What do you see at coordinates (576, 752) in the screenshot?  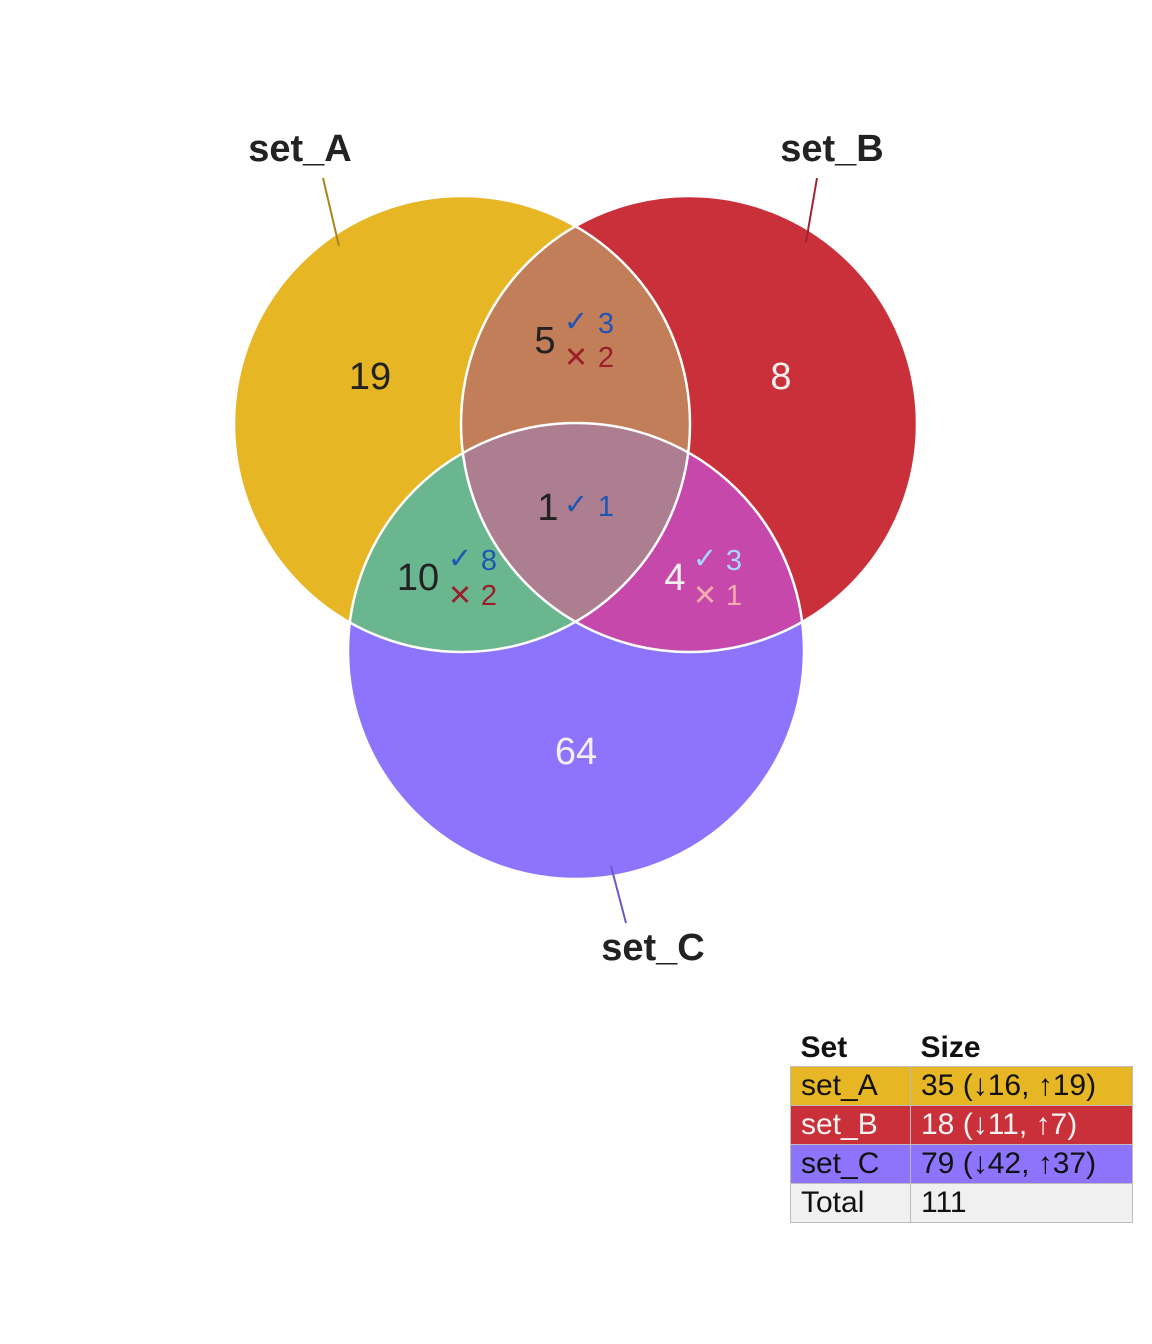 I see `region-c-only-count: 64` at bounding box center [576, 752].